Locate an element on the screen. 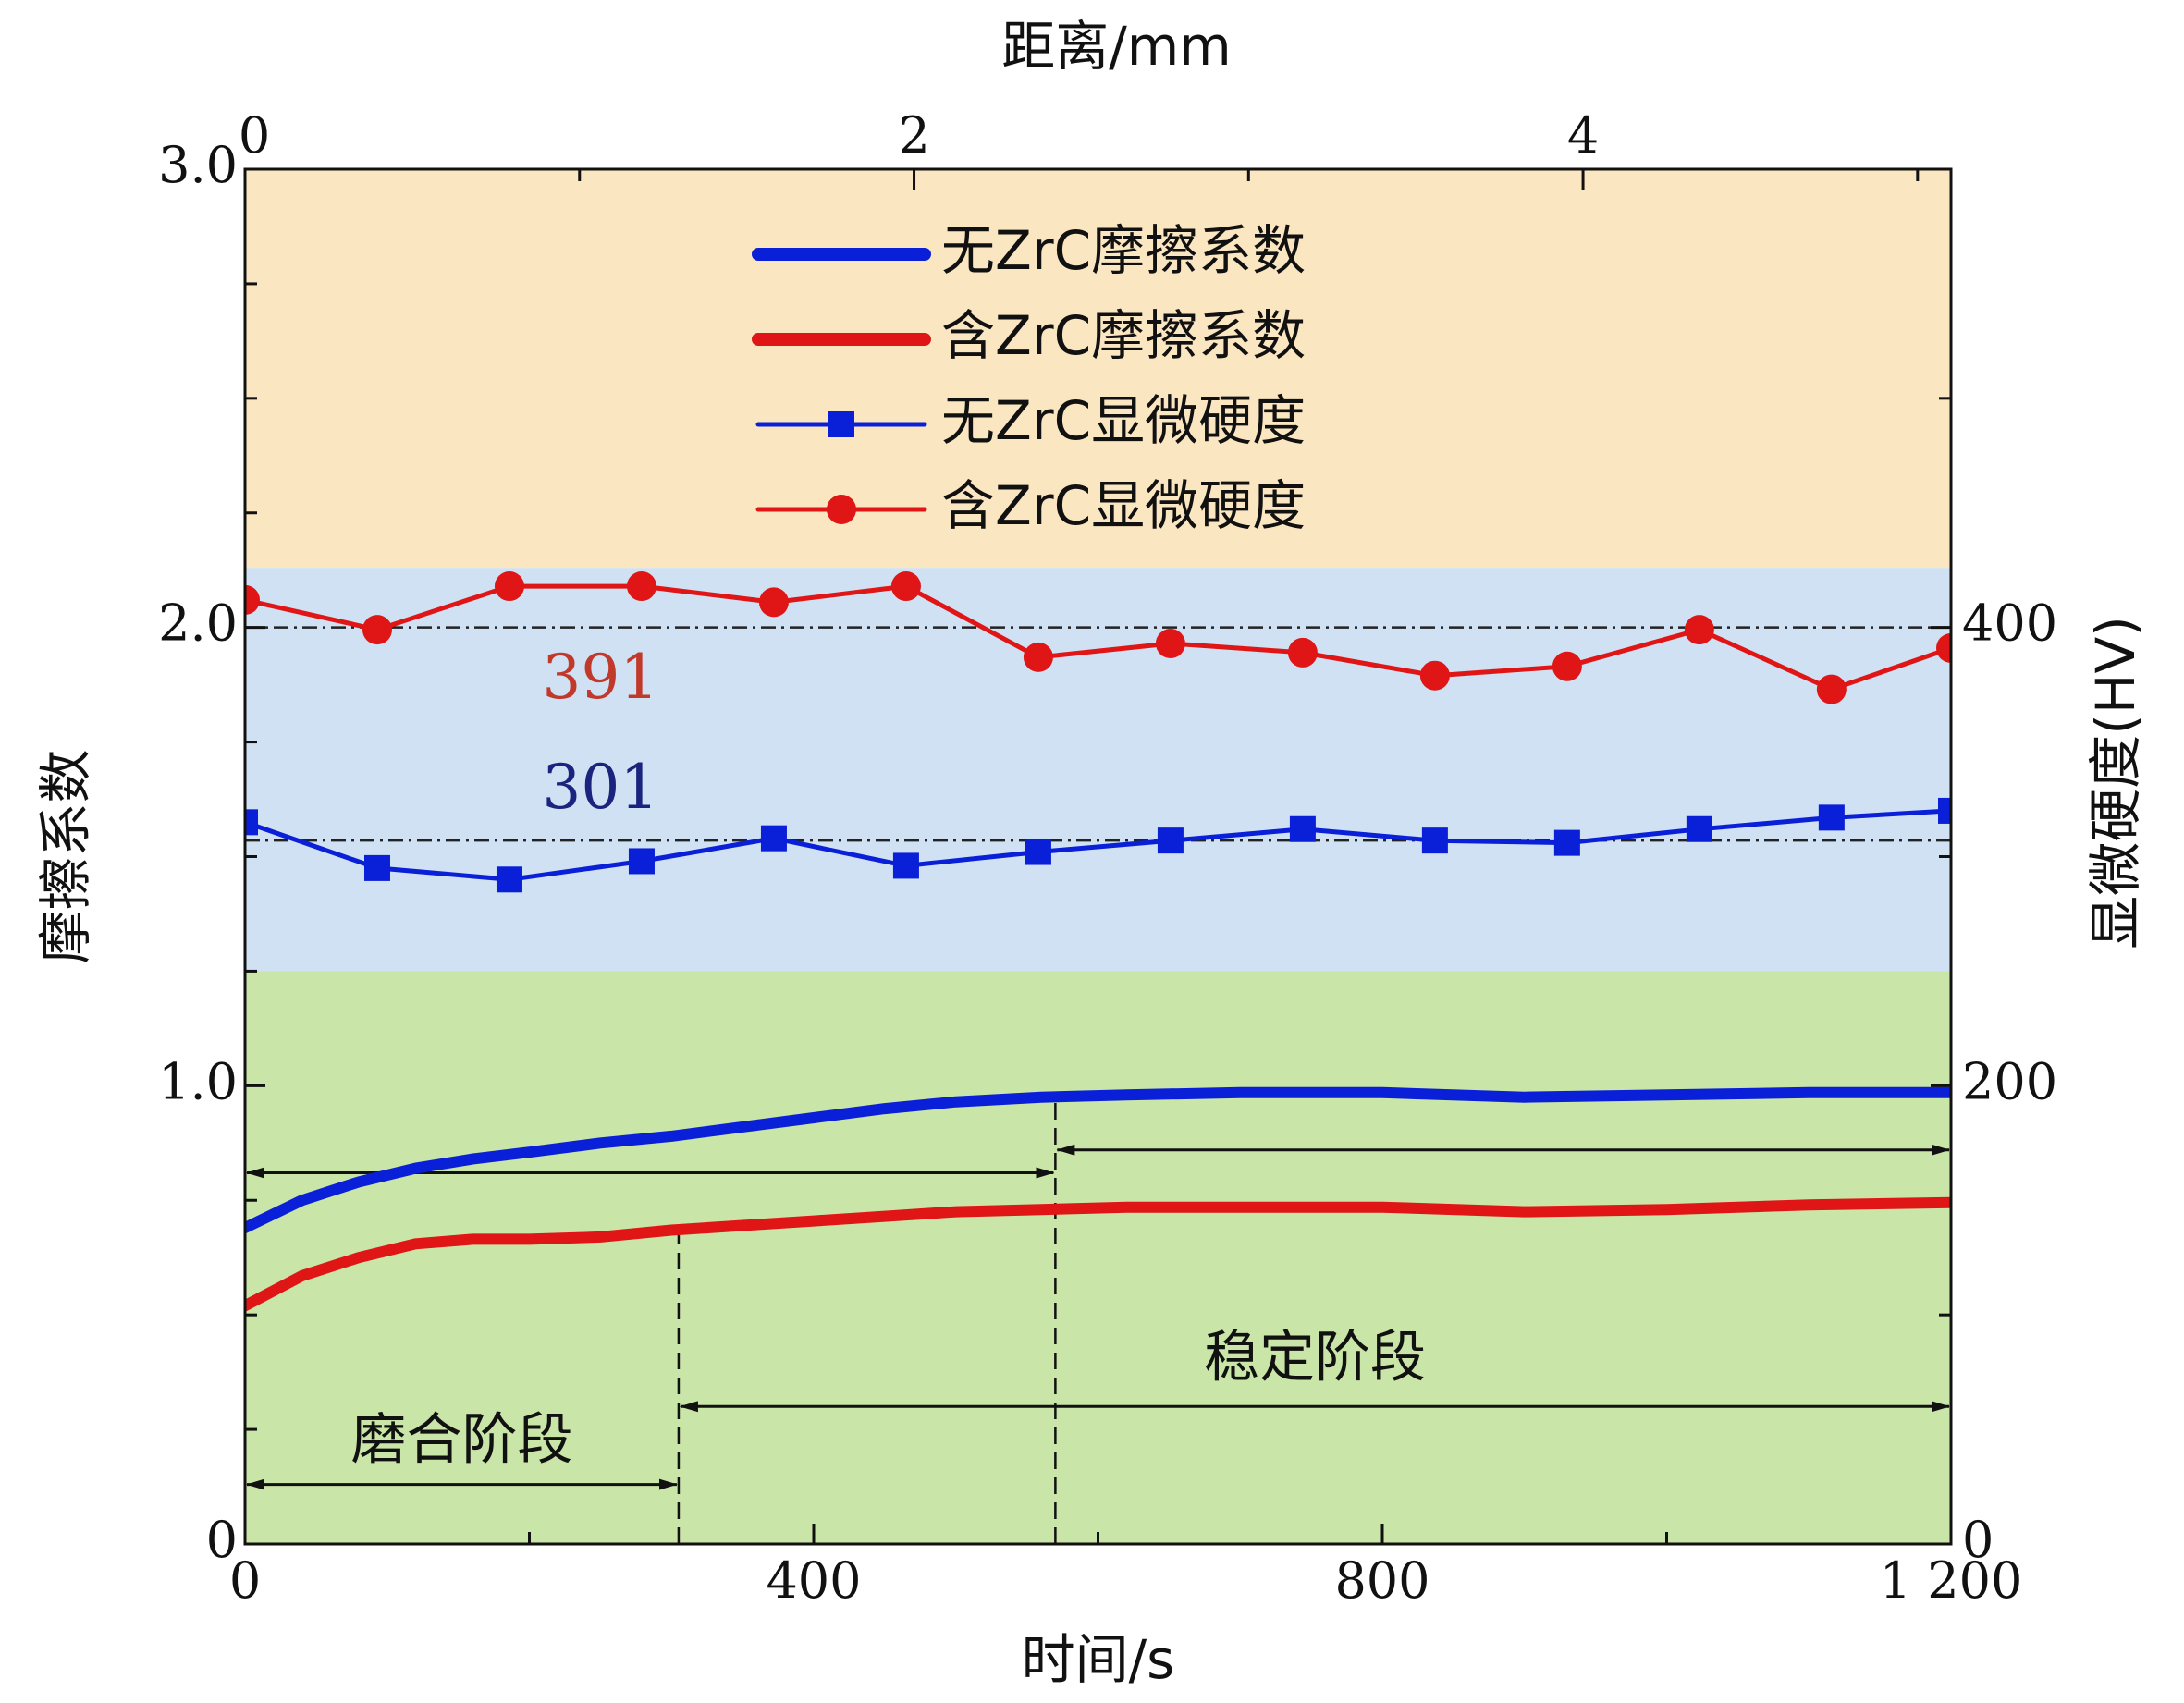  average-label-0: 391 is located at coordinates (600, 677).